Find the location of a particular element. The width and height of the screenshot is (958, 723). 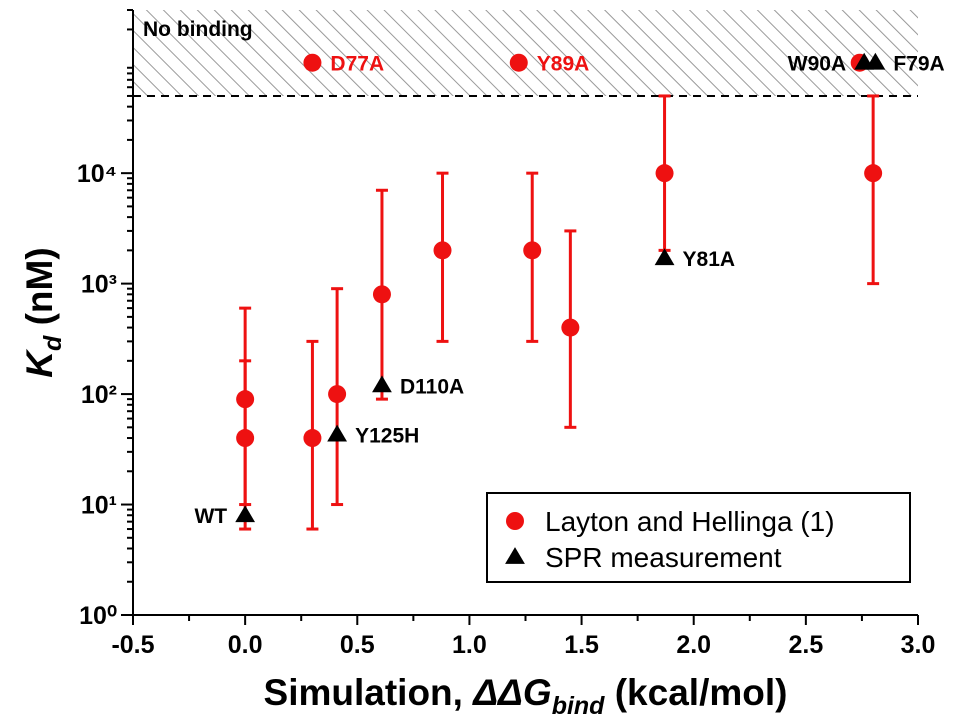

x-label-symbol: ΔΔG is located at coordinates (511, 692).